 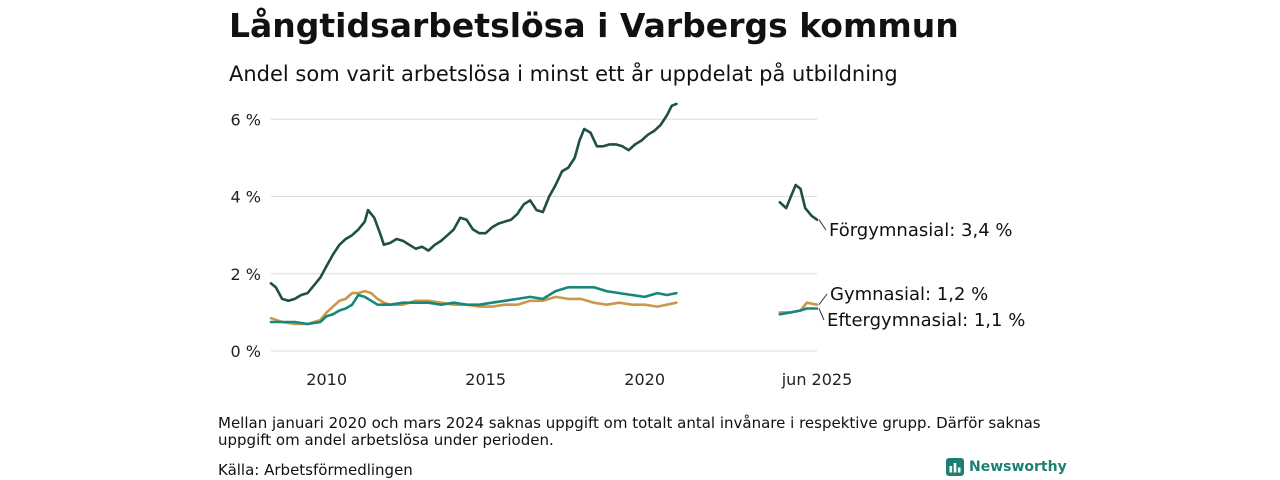 What do you see at coordinates (955, 467) in the screenshot?
I see `bar-chart-icon` at bounding box center [955, 467].